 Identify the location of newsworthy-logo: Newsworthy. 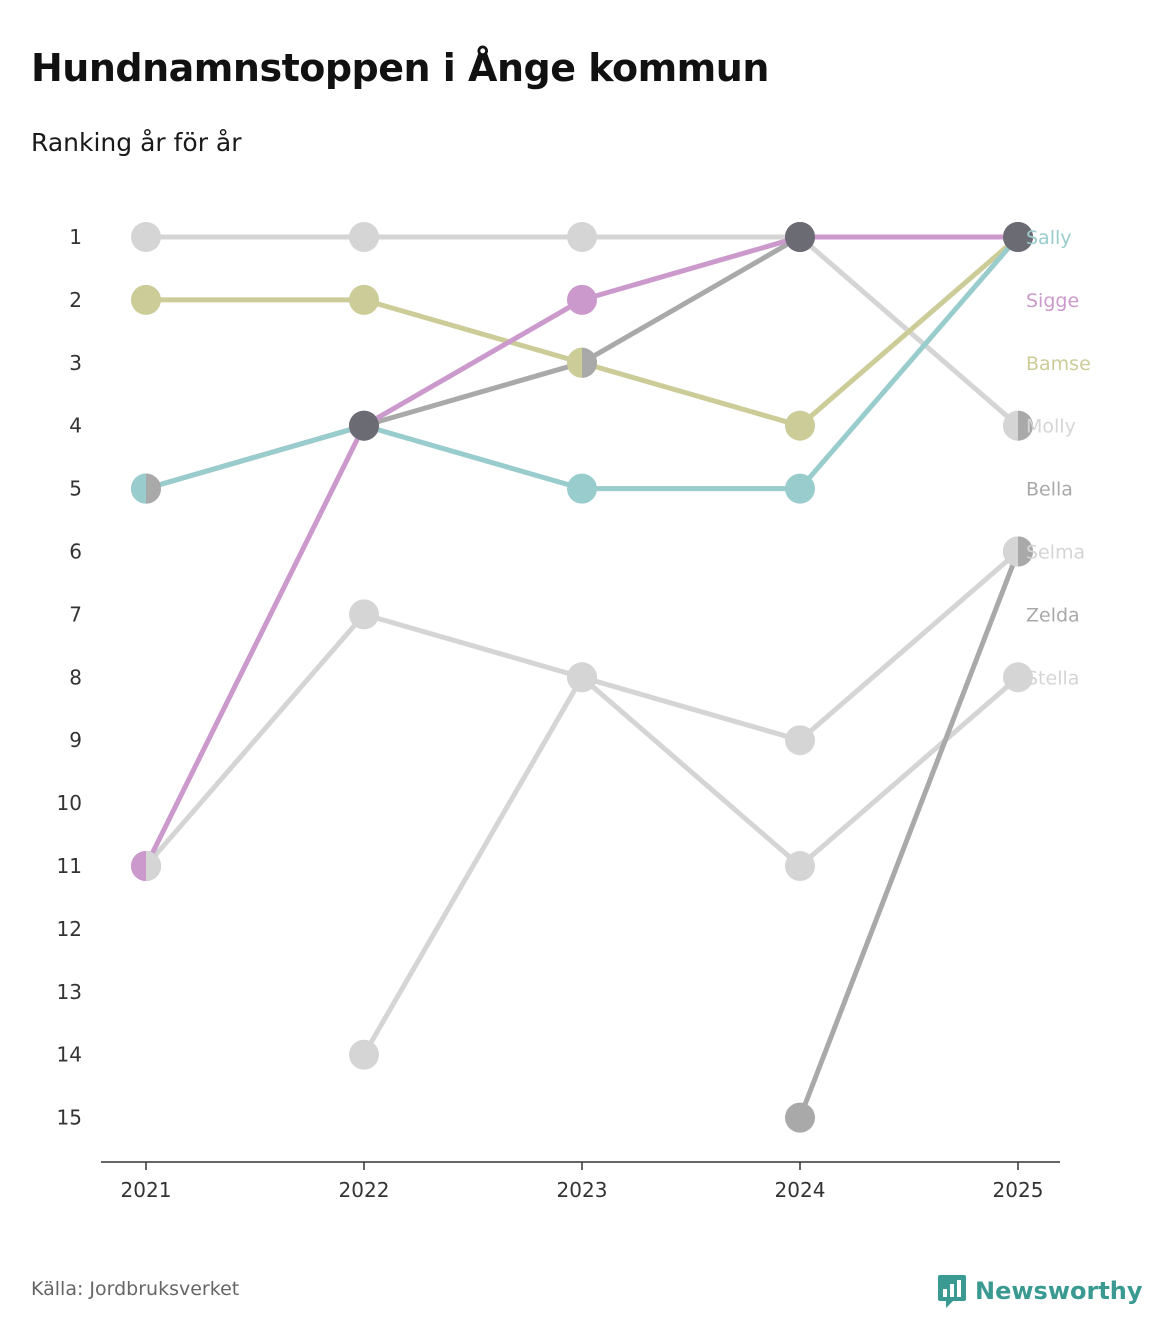
(1040, 1291).